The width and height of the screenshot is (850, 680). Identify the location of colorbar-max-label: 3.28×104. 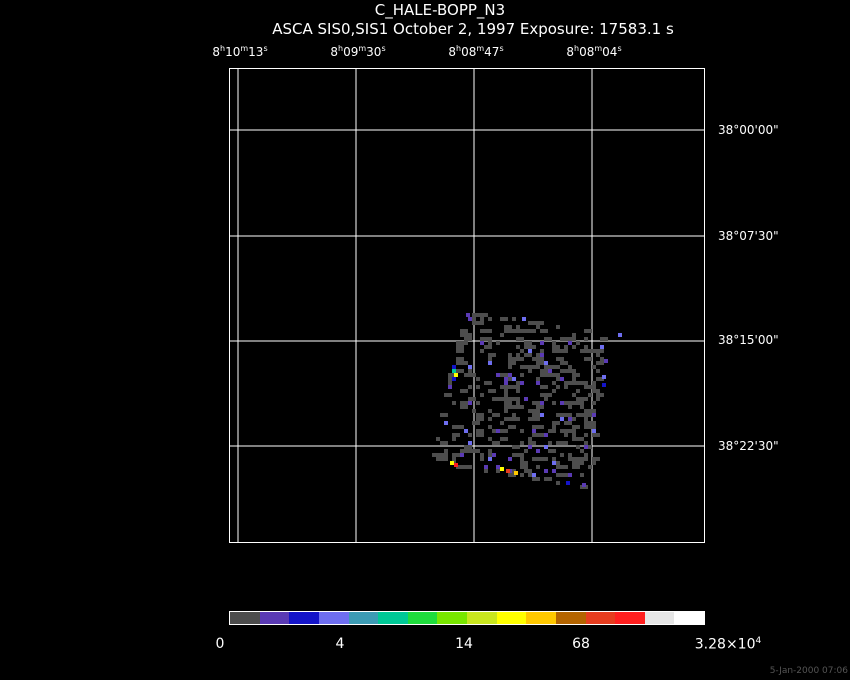
(728, 644).